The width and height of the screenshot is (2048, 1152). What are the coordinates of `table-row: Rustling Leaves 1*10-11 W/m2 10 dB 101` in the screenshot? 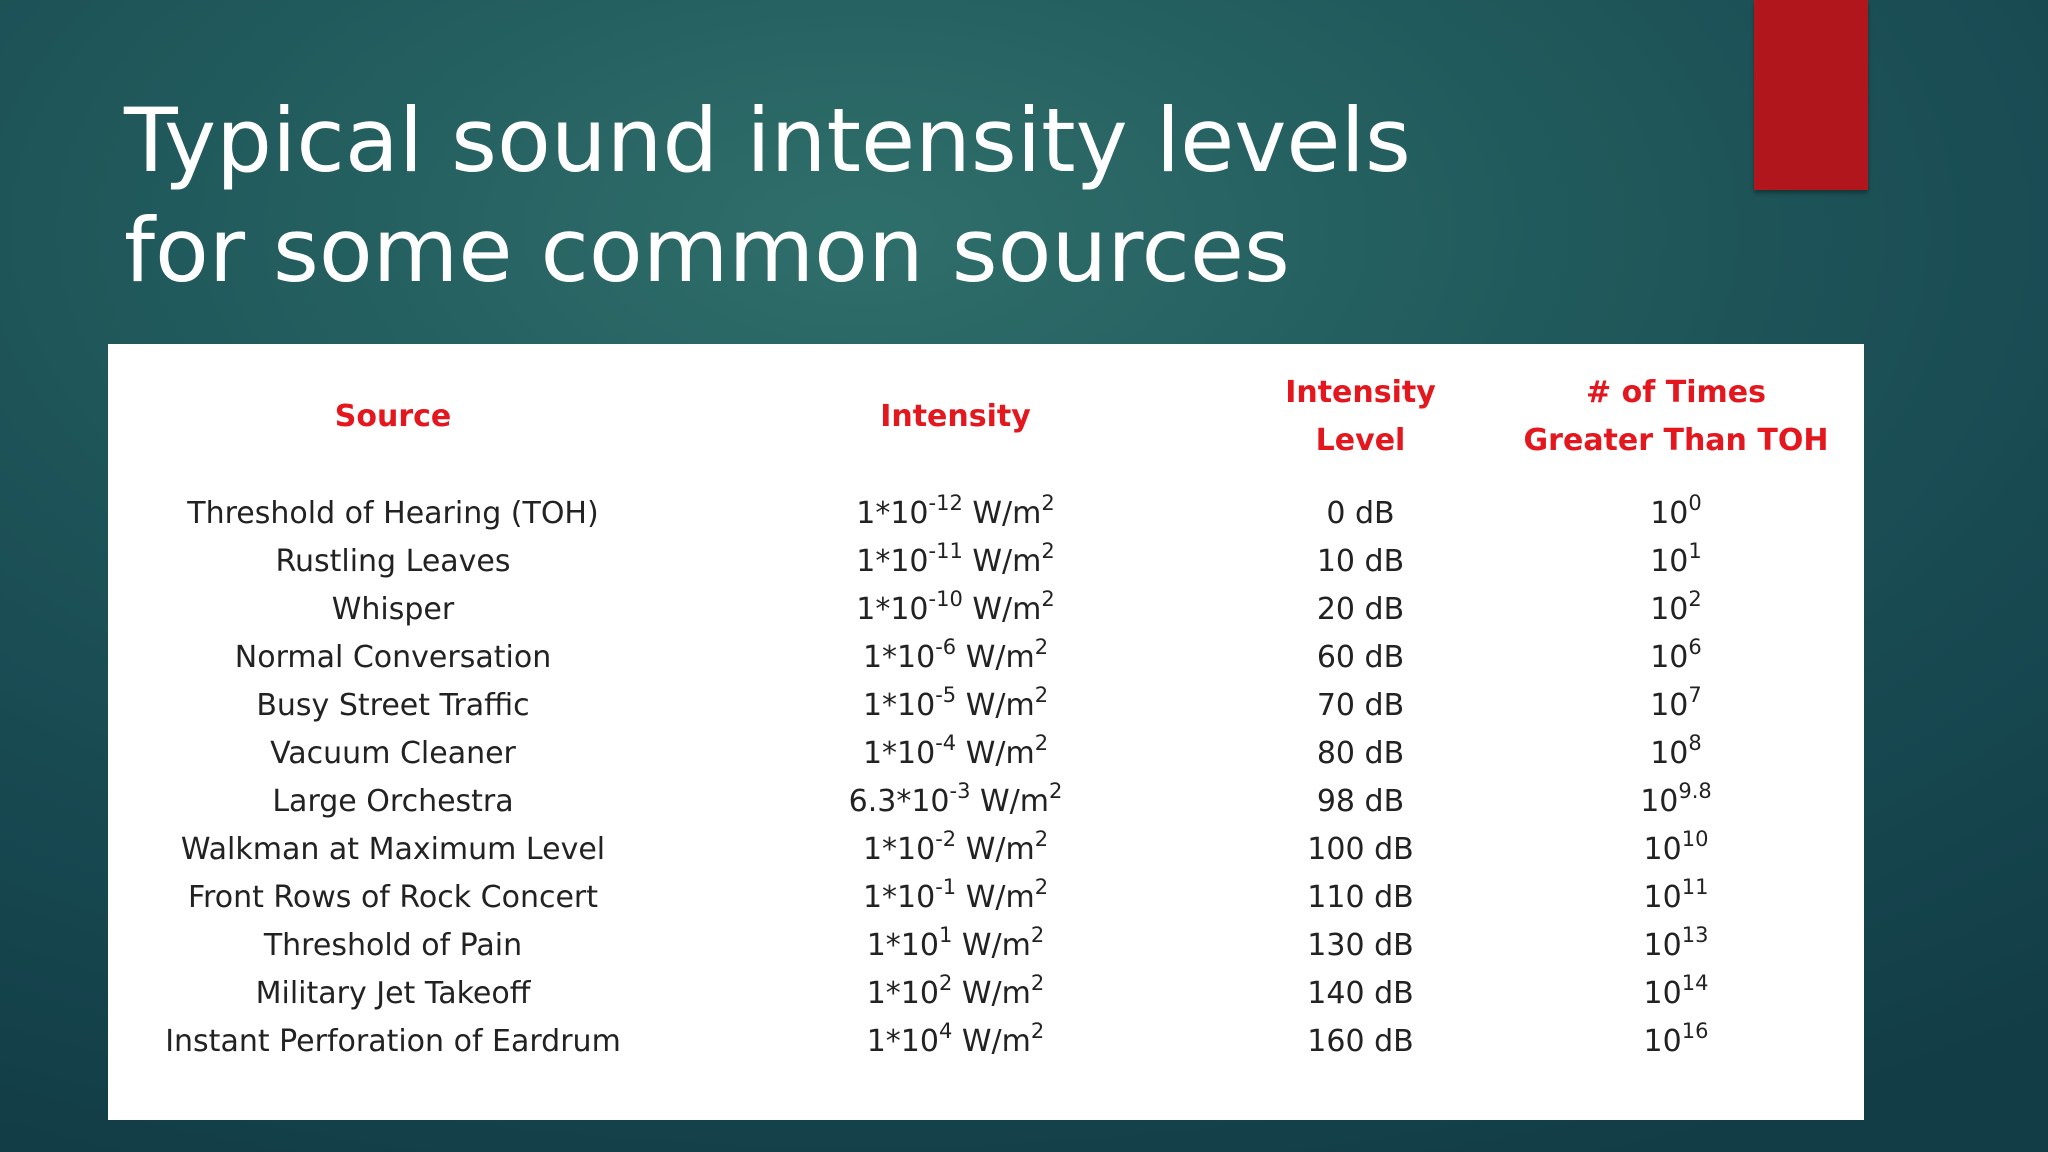 It's located at (986, 562).